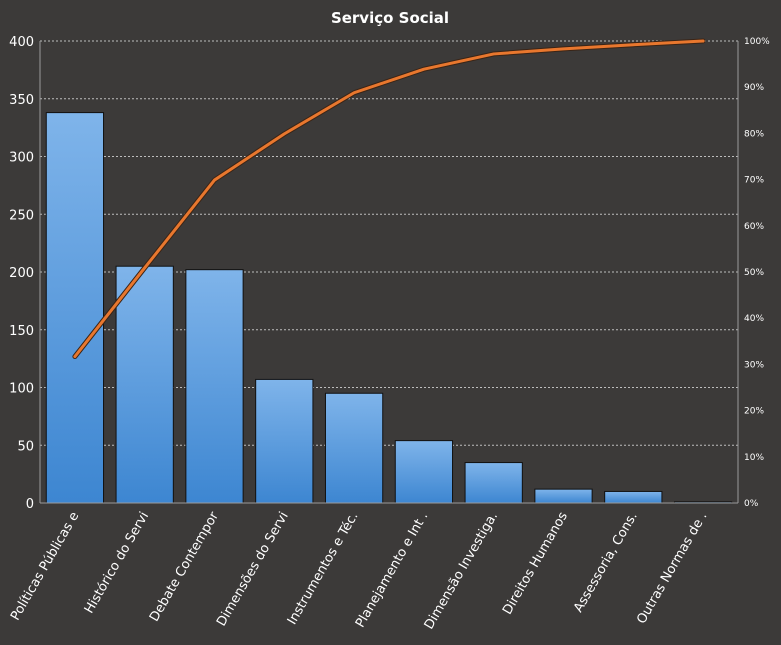 Image resolution: width=781 pixels, height=645 pixels. Describe the element at coordinates (21, 100) in the screenshot. I see `y-tick-label: 350` at that location.